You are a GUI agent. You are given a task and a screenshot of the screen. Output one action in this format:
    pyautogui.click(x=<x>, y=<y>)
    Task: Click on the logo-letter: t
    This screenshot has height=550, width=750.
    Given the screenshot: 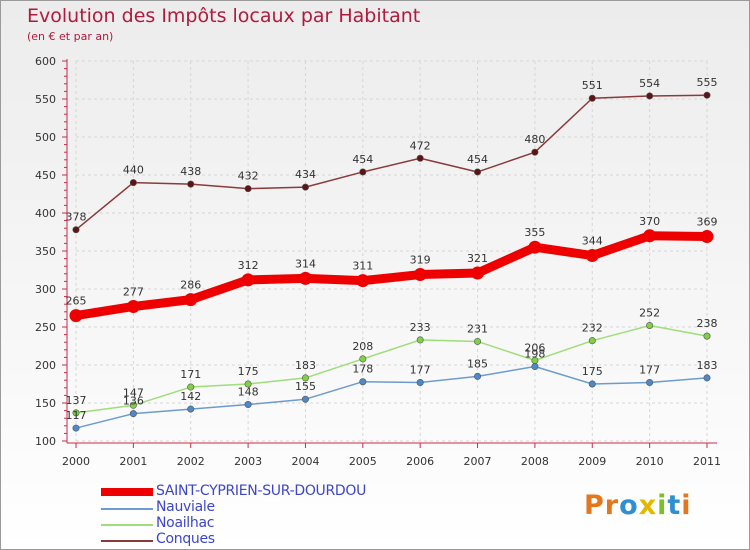 What is the action you would take?
    pyautogui.click(x=674, y=505)
    